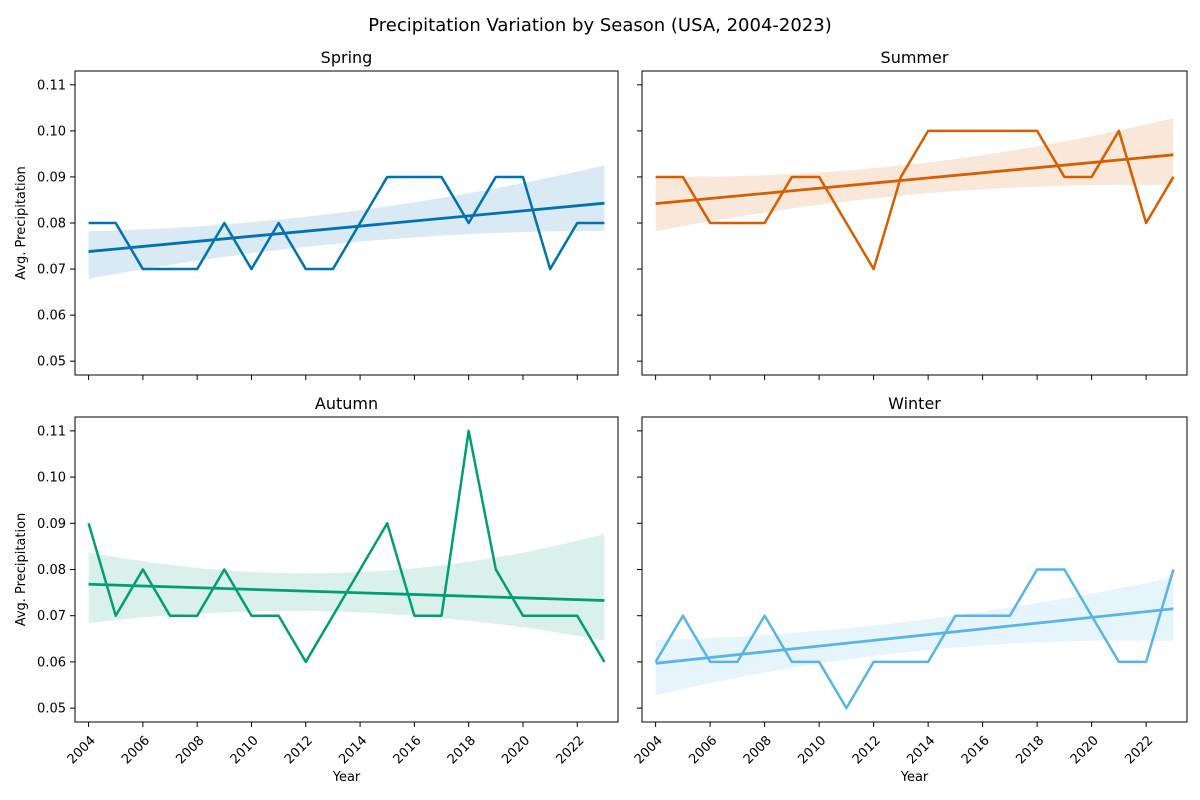 This screenshot has height=800, width=1200. I want to click on autumn-x-tick-label: 2018, so click(462, 750).